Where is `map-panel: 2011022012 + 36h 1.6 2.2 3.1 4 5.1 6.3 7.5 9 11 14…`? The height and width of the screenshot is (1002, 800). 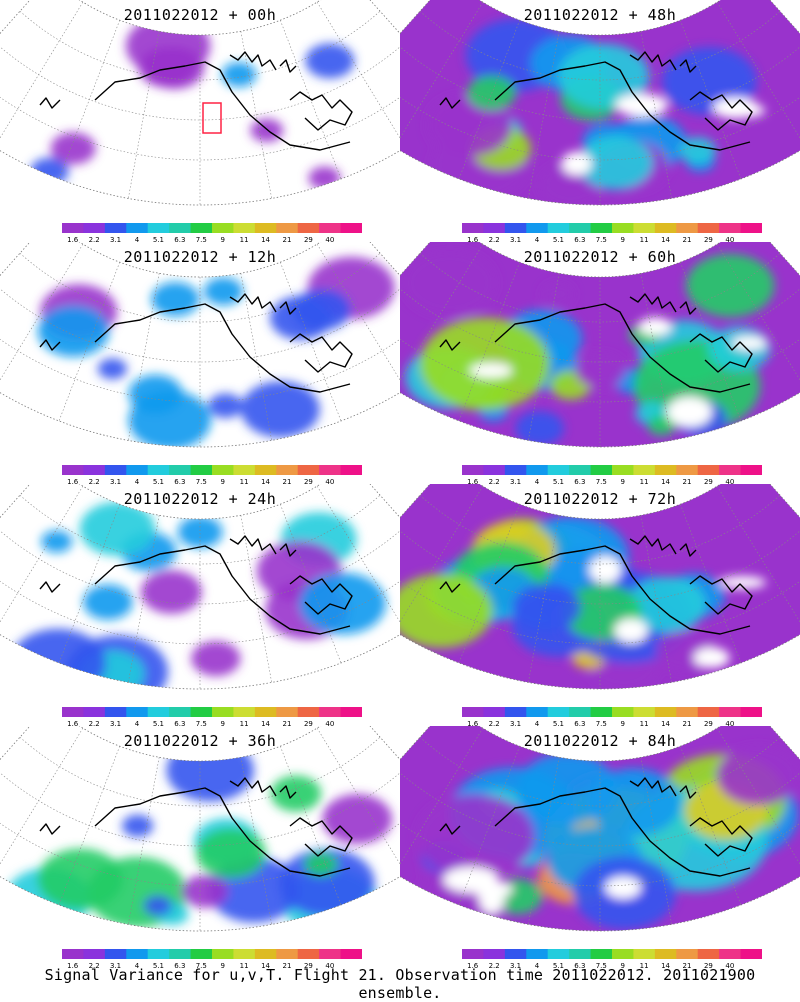
map-panel: 2011022012 + 36h 1.6 2.2 3.1 4 5.1 6.3 7.5 9 11 14… is located at coordinates (200, 848).